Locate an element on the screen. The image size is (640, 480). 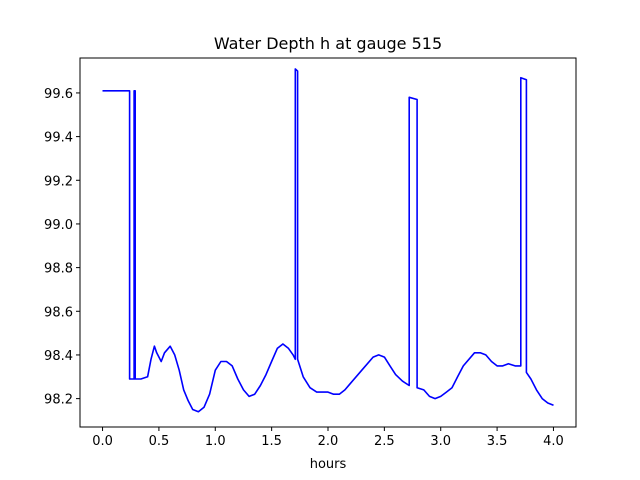
x-tick-label: 0.5 is located at coordinates (159, 441).